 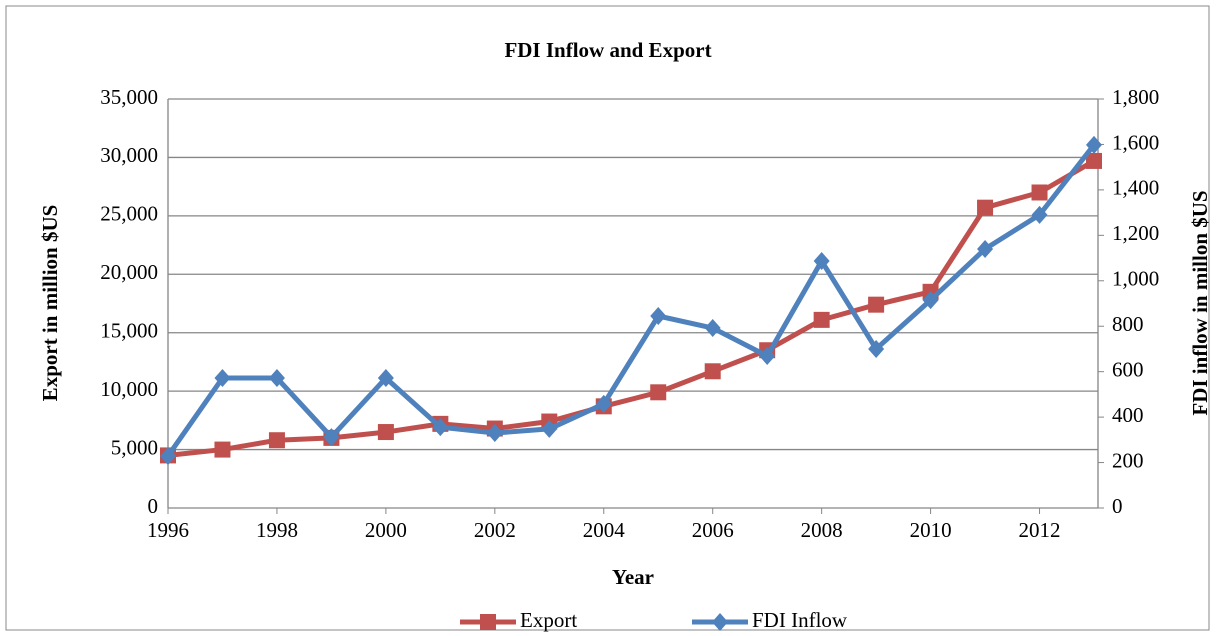 What do you see at coordinates (153, 506) in the screenshot?
I see `y-tick-label: 0` at bounding box center [153, 506].